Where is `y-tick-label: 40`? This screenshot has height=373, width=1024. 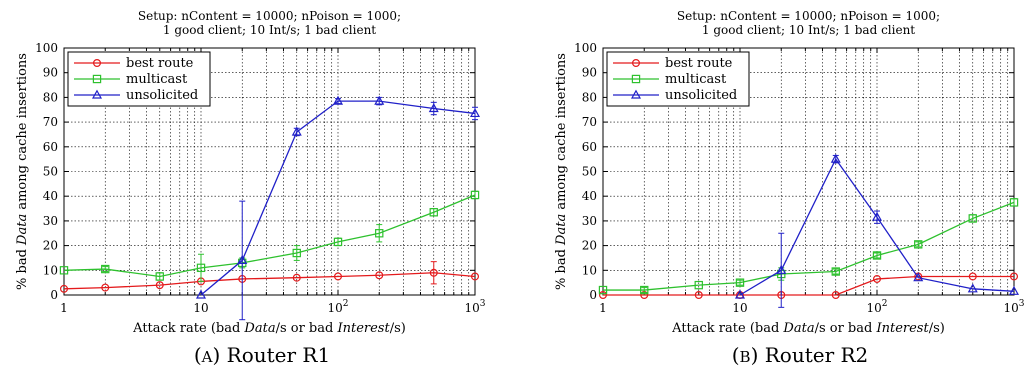 y-tick-label: 40 is located at coordinates (50, 196).